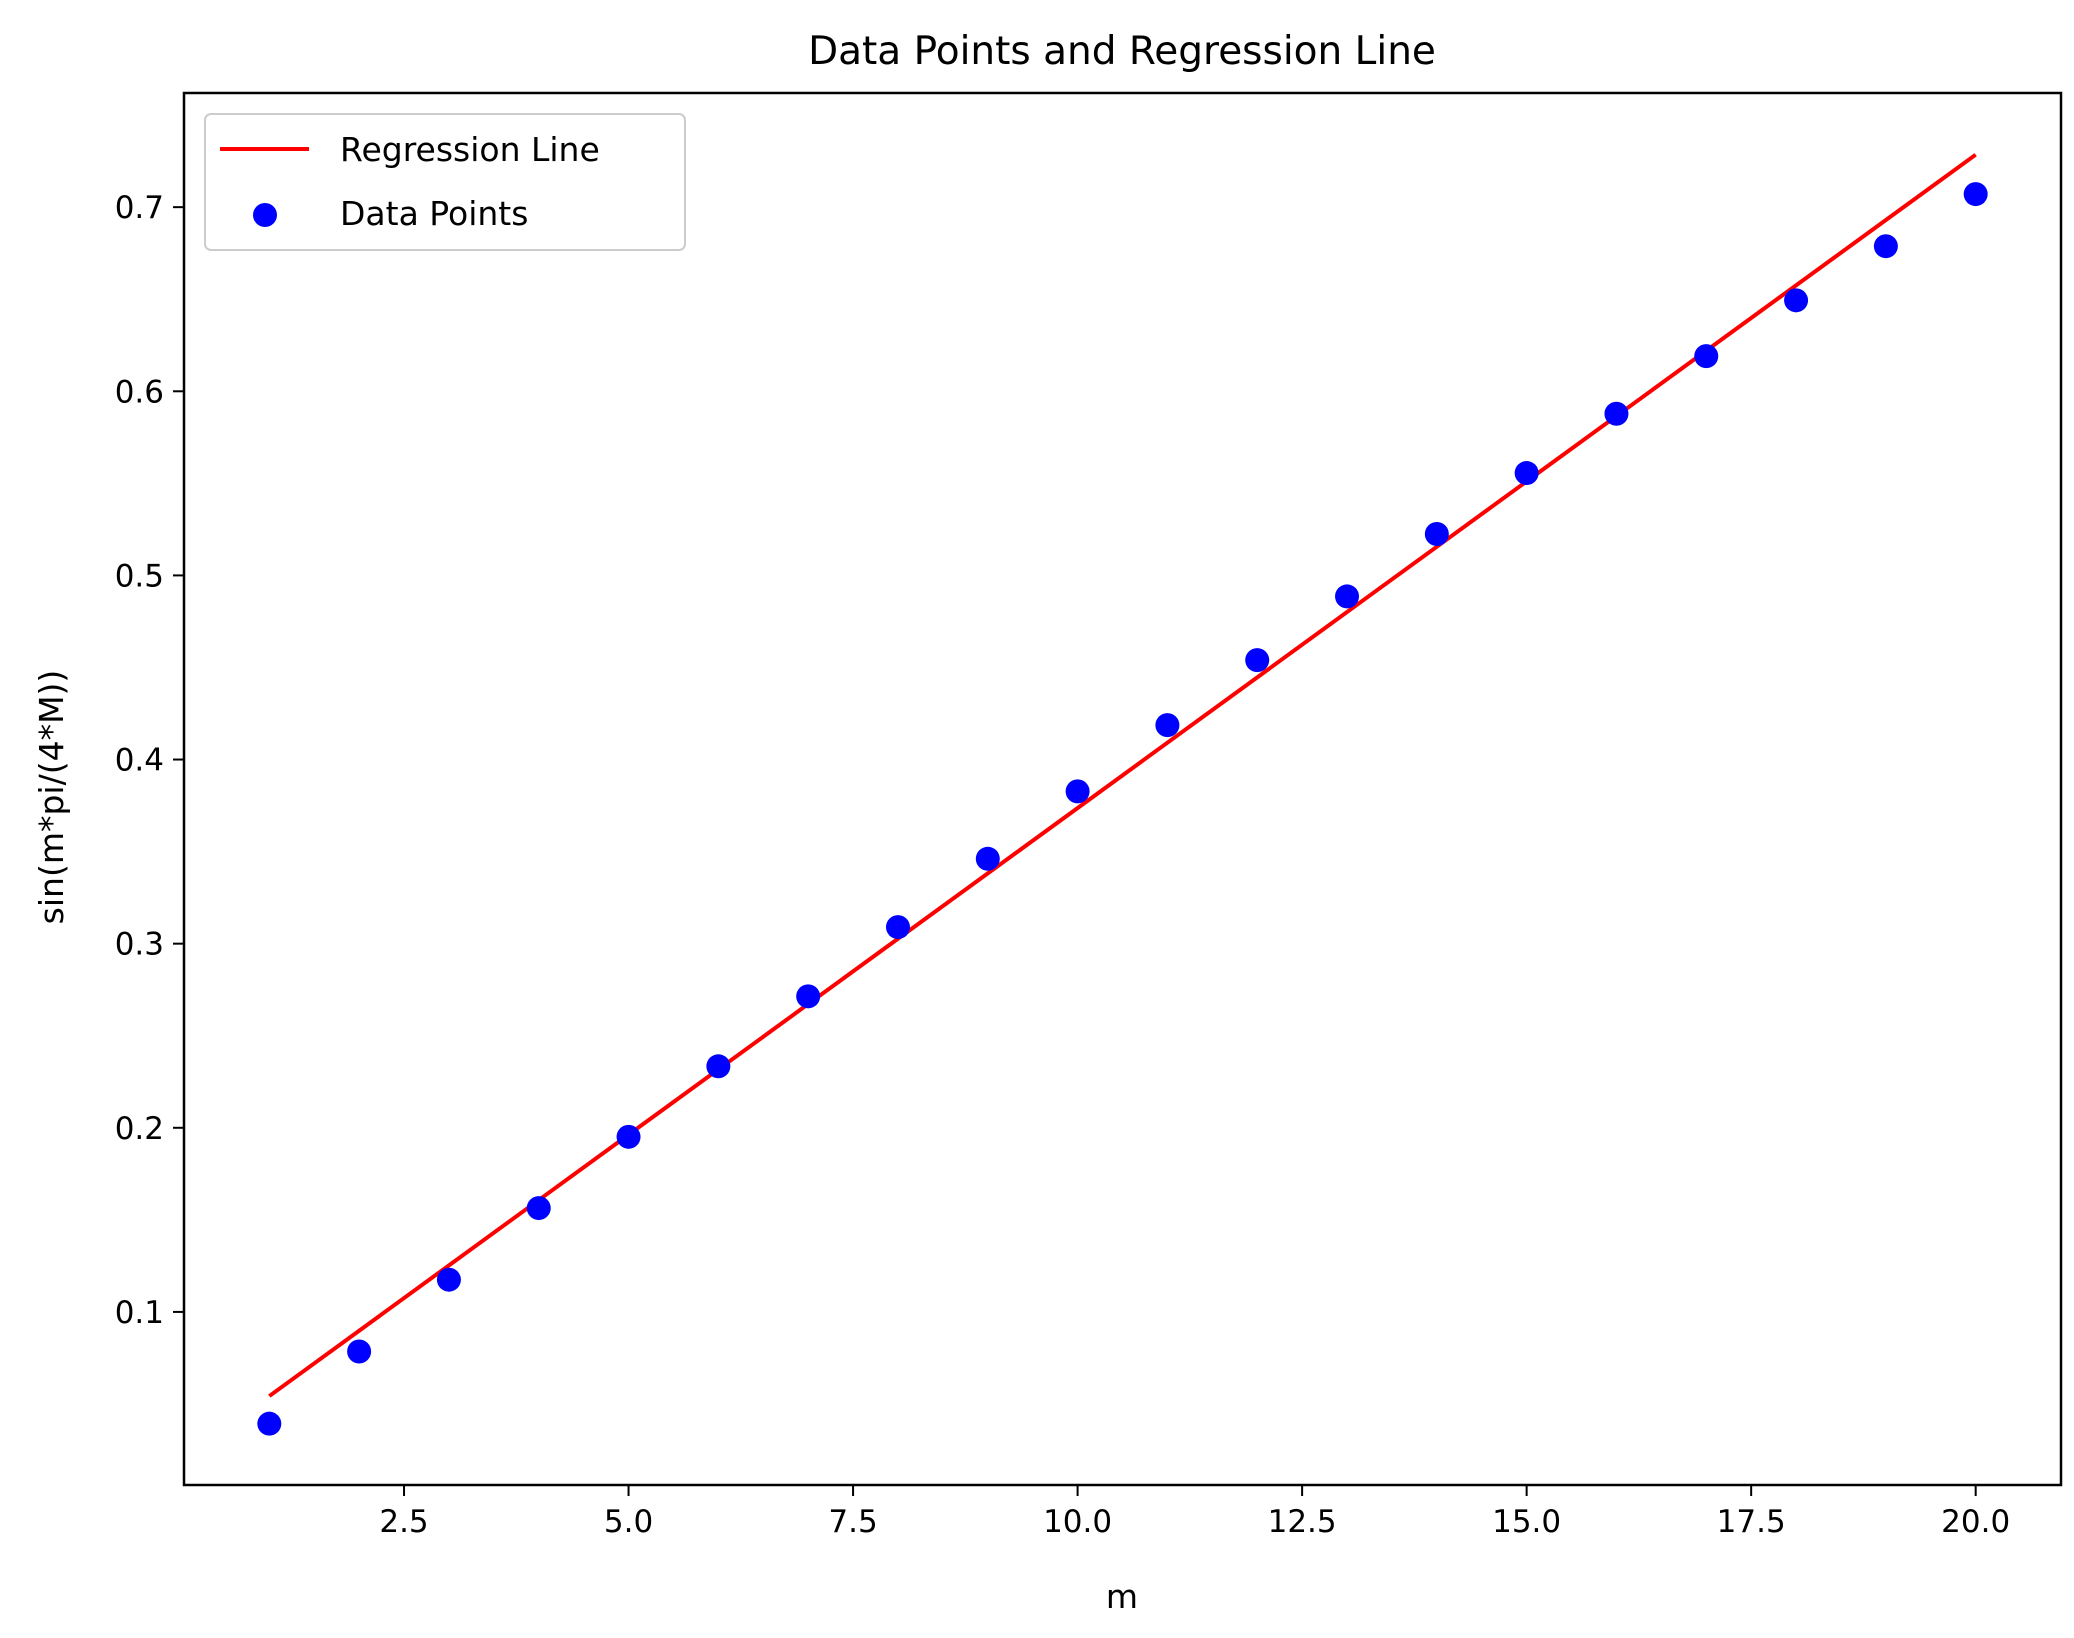 The height and width of the screenshot is (1638, 2074). Describe the element at coordinates (265, 215) in the screenshot. I see `legend-point-swatch` at that location.